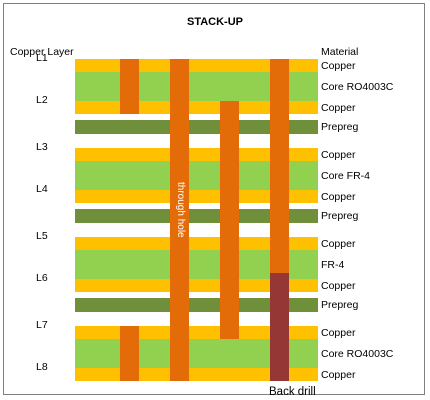  I want to click on back-drill-label: Back drill, so click(292, 392).